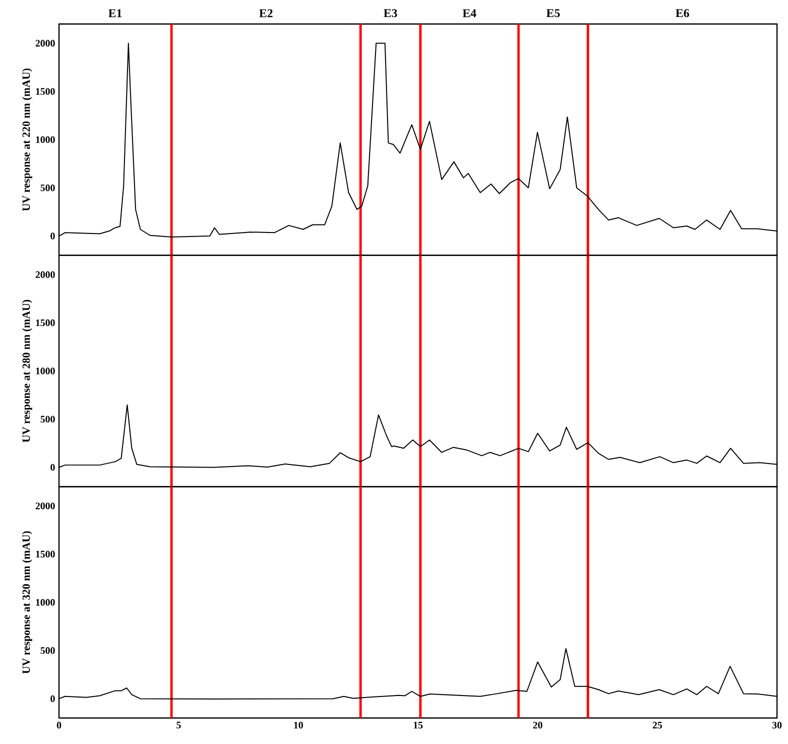  What do you see at coordinates (27, 371) in the screenshot?
I see `y-axis-title: UV response at 280 nm (mAU)` at bounding box center [27, 371].